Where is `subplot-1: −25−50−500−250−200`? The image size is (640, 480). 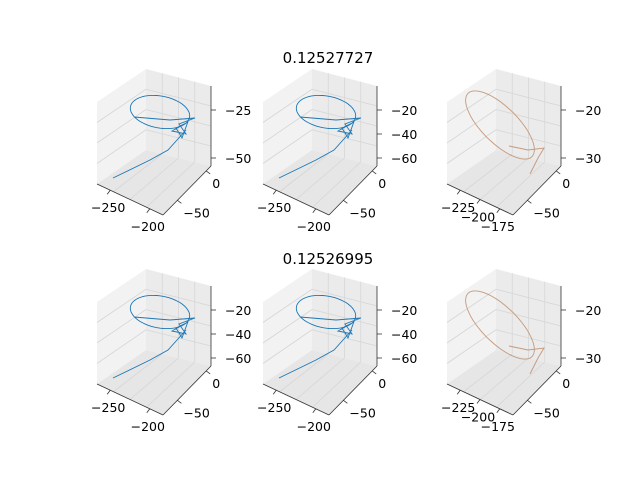 subplot-1: −25−50−500−250−200 is located at coordinates (171, 151).